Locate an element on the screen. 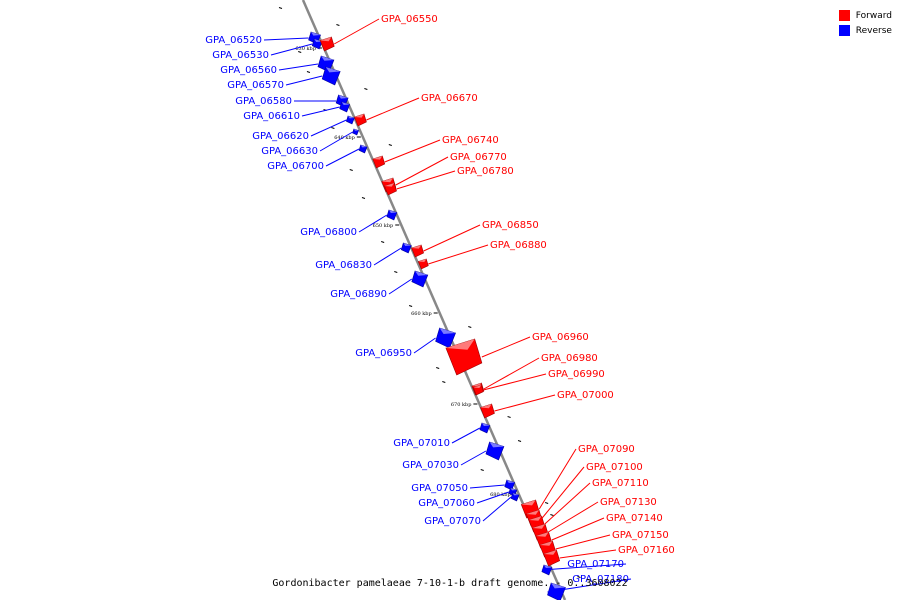 This screenshot has width=900, height=604. tick-label: 630 kbp is located at coordinates (305, 49).